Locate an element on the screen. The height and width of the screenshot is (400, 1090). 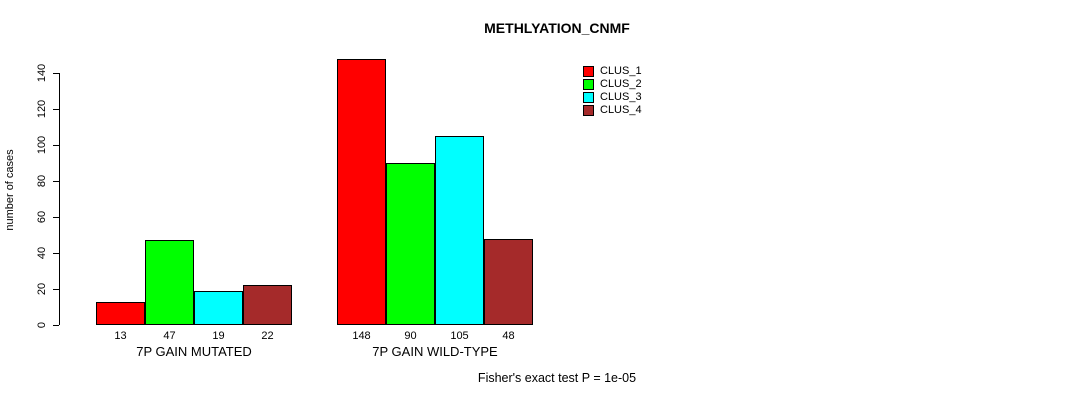
y-axis-tick-label: 120 is located at coordinates (42, 109).